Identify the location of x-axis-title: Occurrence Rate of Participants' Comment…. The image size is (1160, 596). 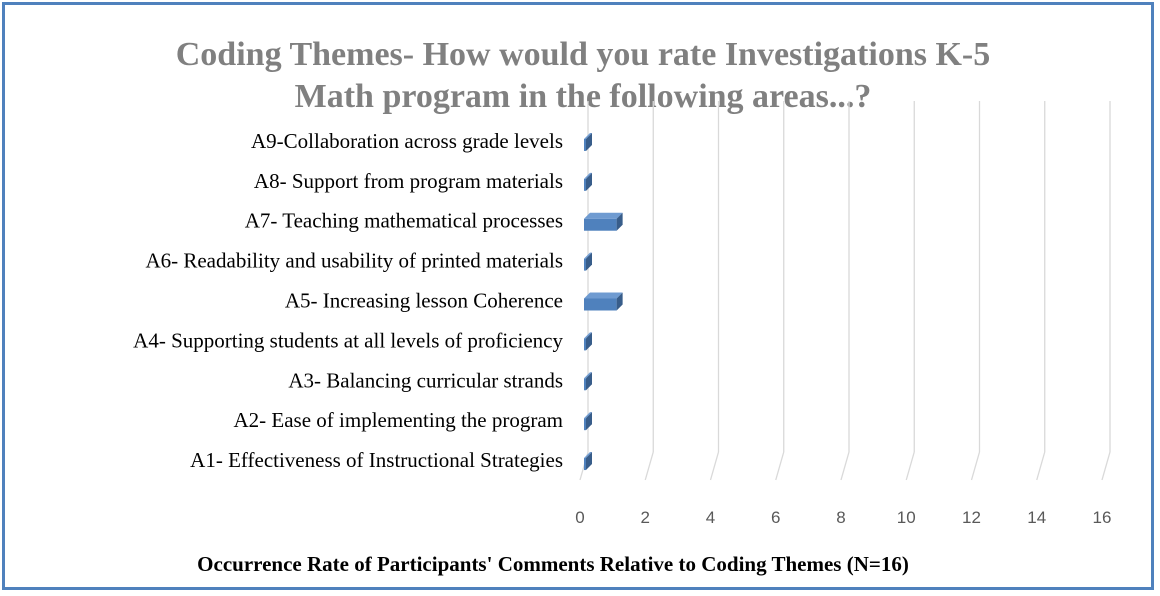
(553, 564).